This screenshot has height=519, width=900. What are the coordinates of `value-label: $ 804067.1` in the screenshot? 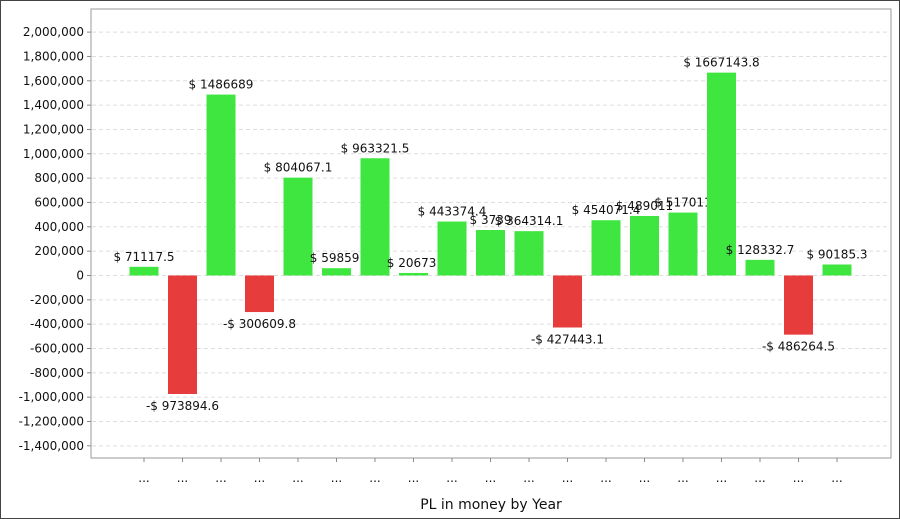 It's located at (298, 168).